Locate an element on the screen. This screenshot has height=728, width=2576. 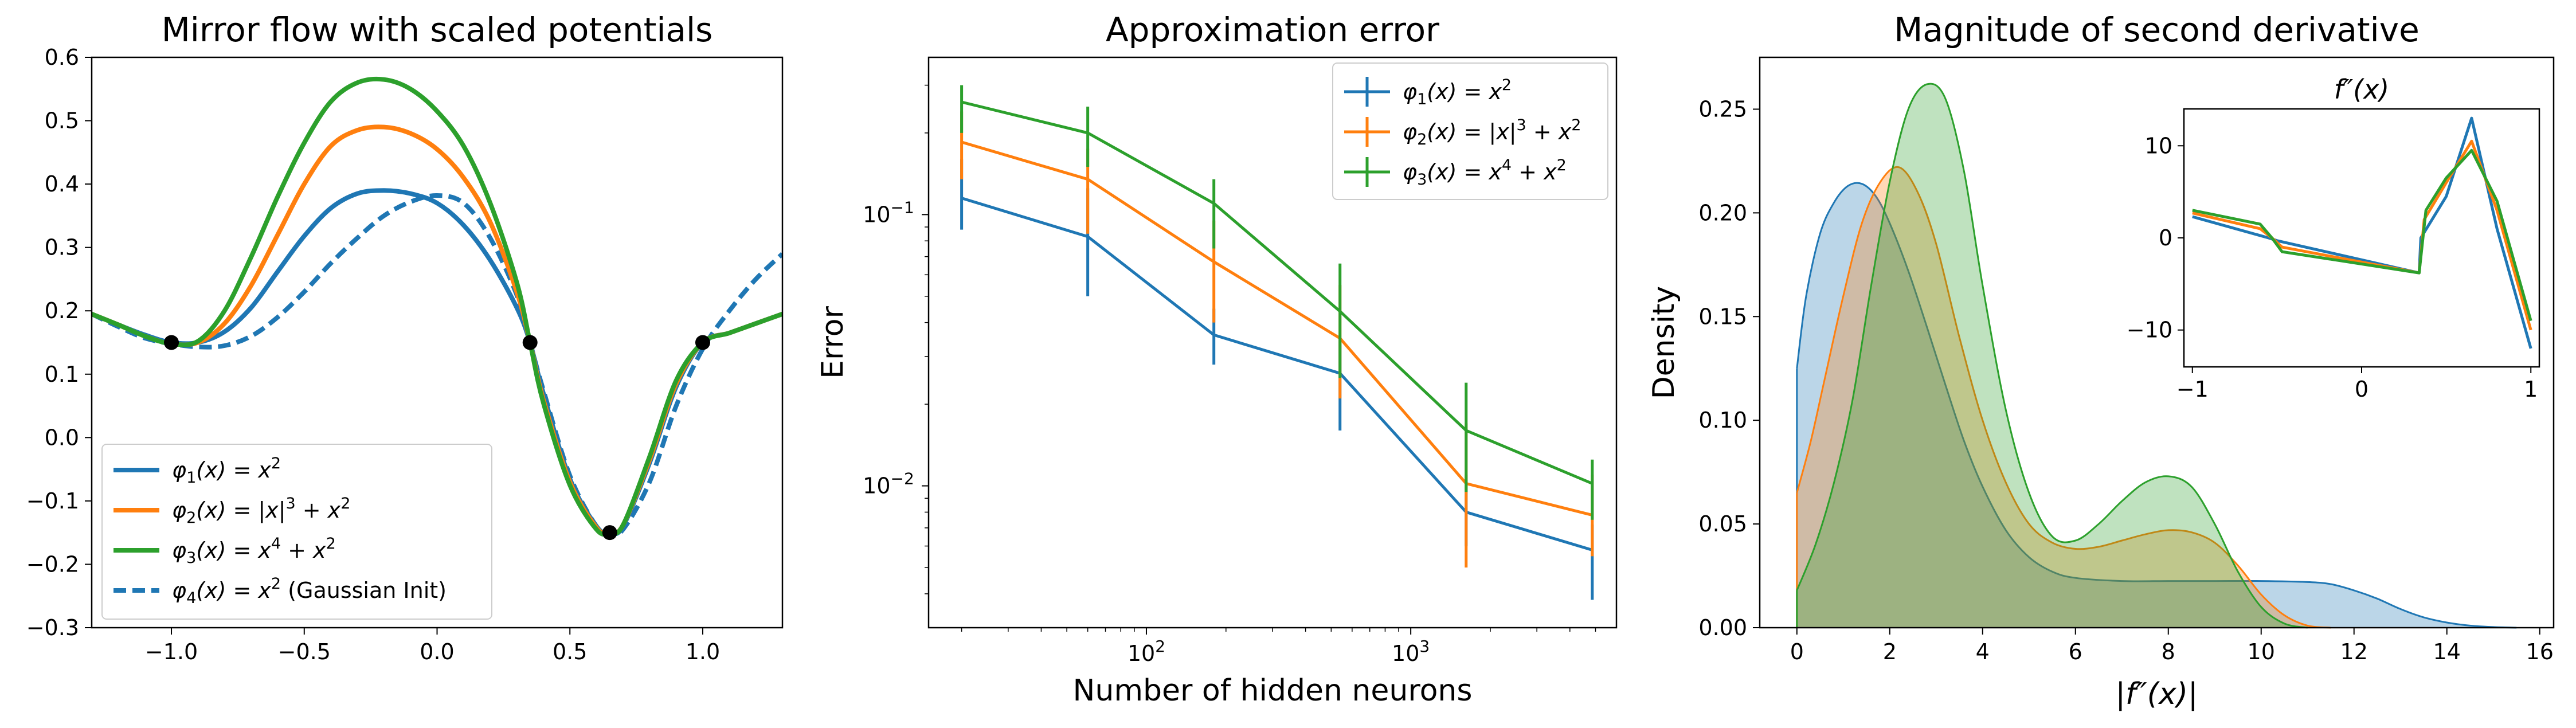
legend-label-phi2-part-1: 3 is located at coordinates (1521, 125).